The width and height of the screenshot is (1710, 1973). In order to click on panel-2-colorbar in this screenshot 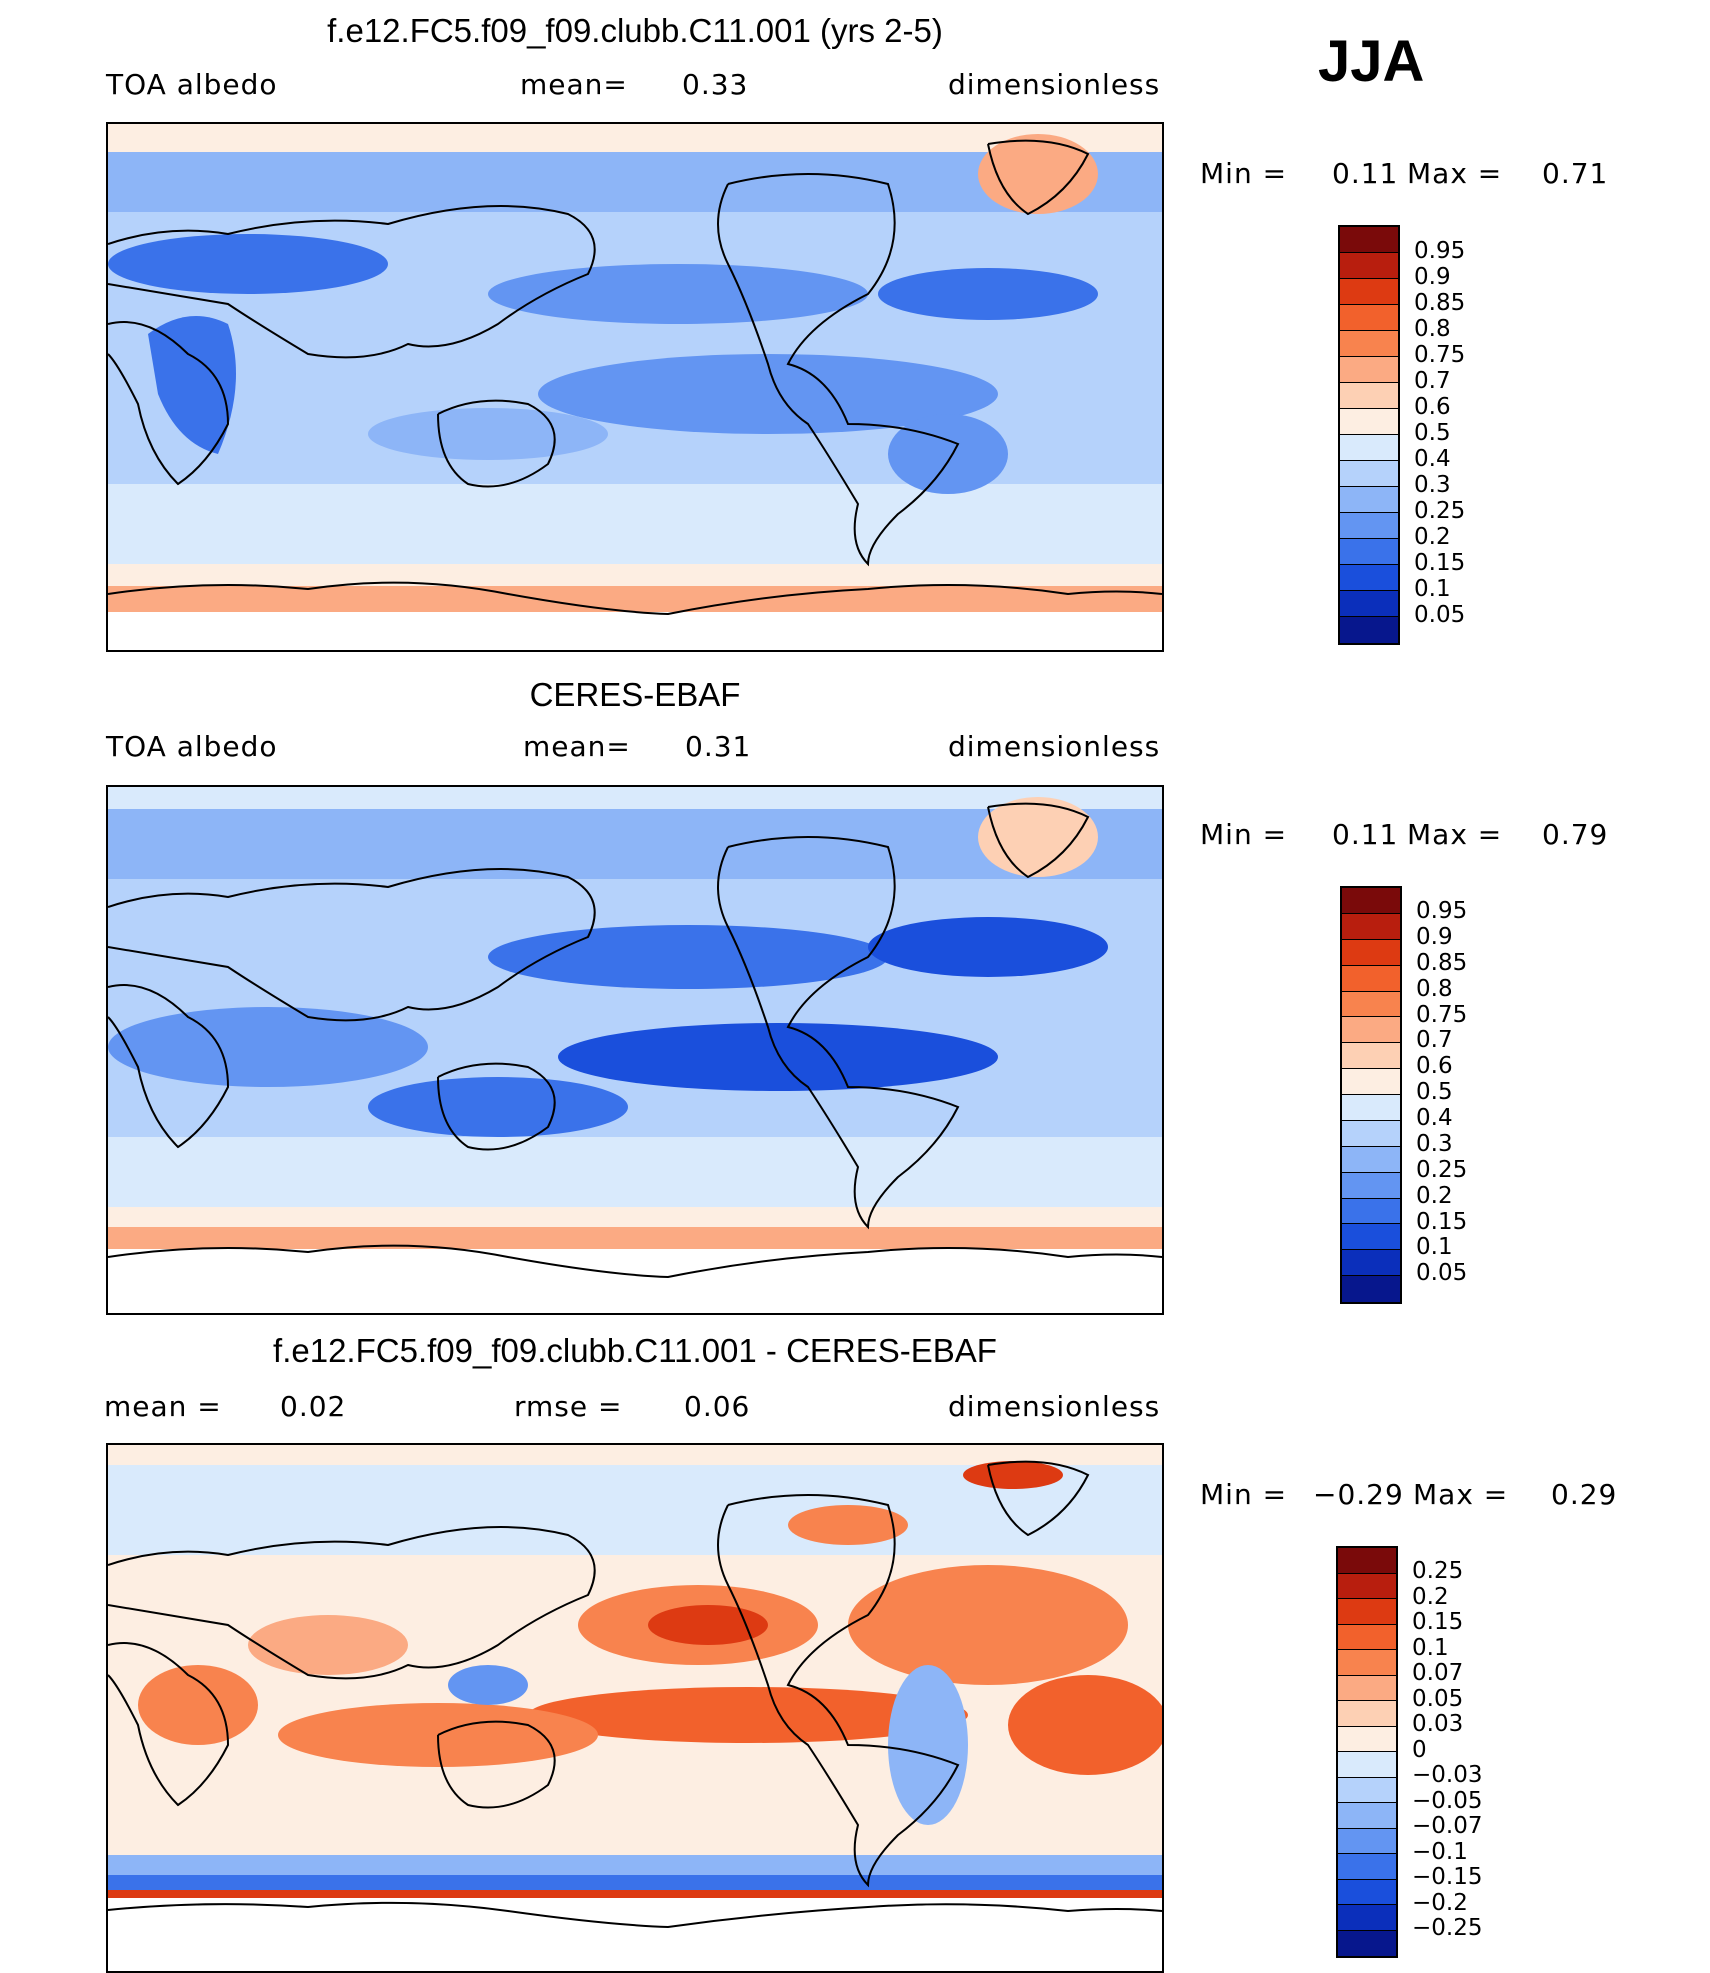, I will do `click(1371, 1095)`.